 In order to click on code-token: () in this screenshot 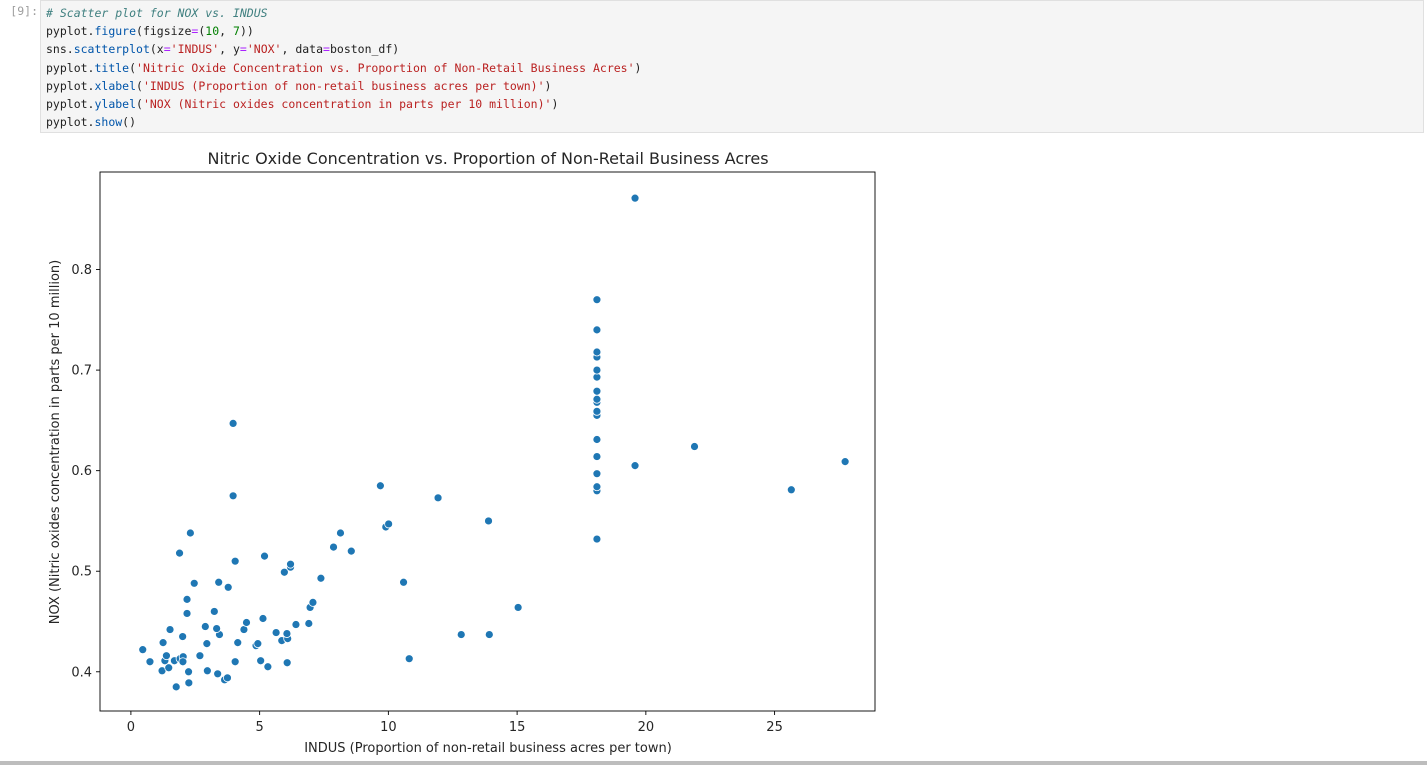, I will do `click(129, 122)`.